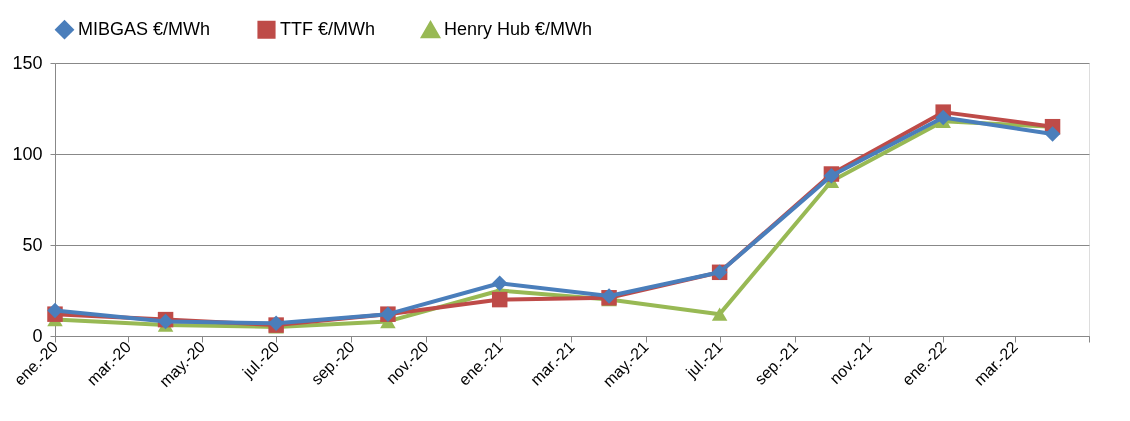 This screenshot has height=421, width=1130. What do you see at coordinates (327, 28) in the screenshot?
I see `legend-label: TTF €/MWh` at bounding box center [327, 28].